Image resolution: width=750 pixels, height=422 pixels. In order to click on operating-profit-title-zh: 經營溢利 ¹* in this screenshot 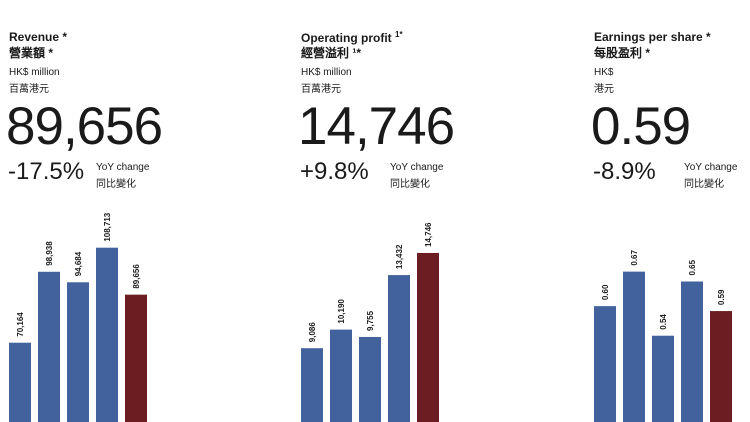, I will do `click(331, 53)`.